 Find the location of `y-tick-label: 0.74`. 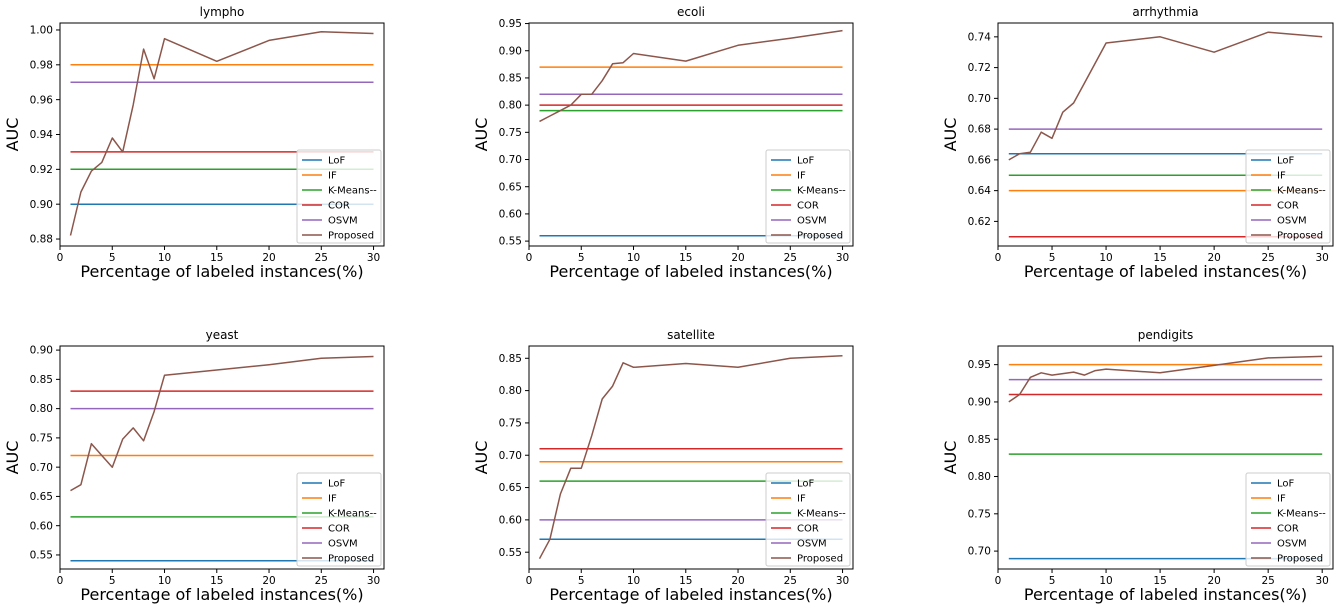

y-tick-label: 0.74 is located at coordinates (980, 37).